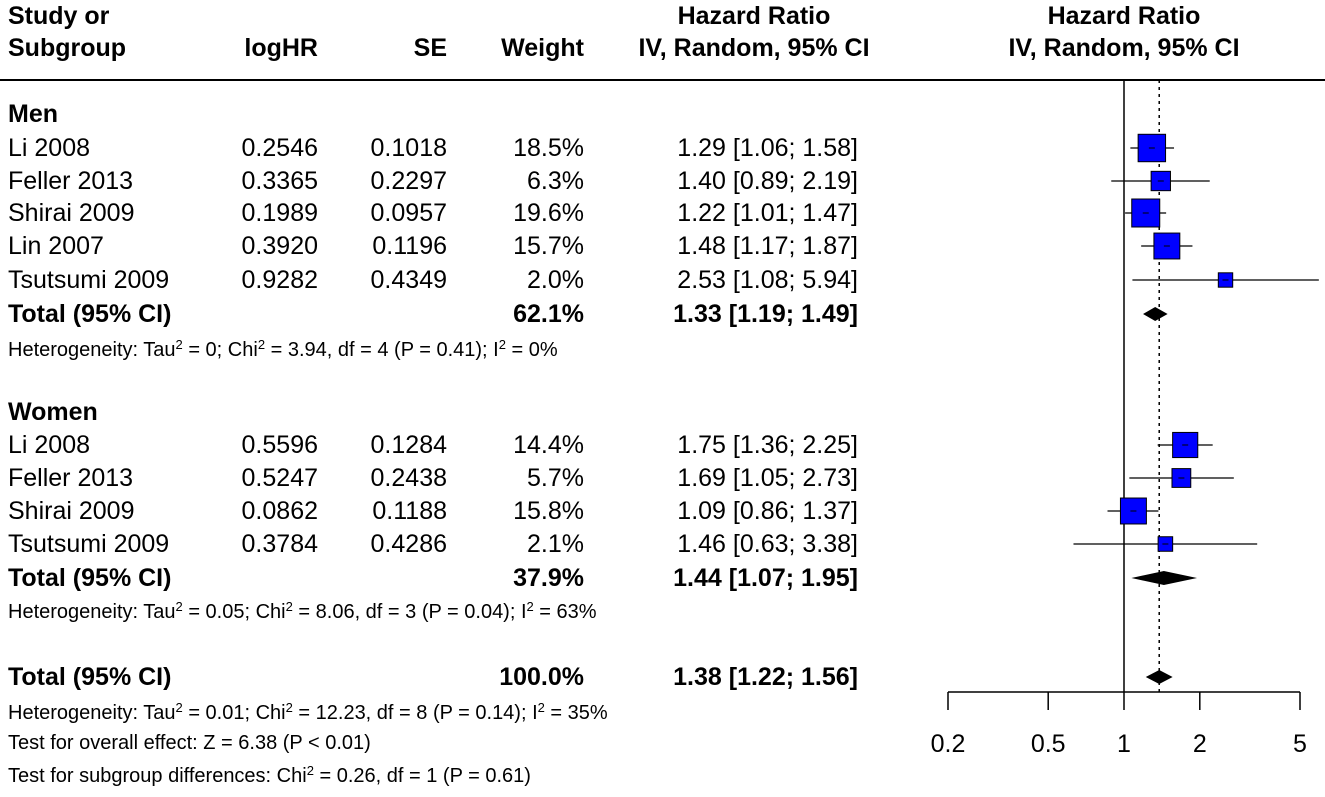 This screenshot has height=797, width=1325. I want to click on header-se: SE, so click(430, 48).